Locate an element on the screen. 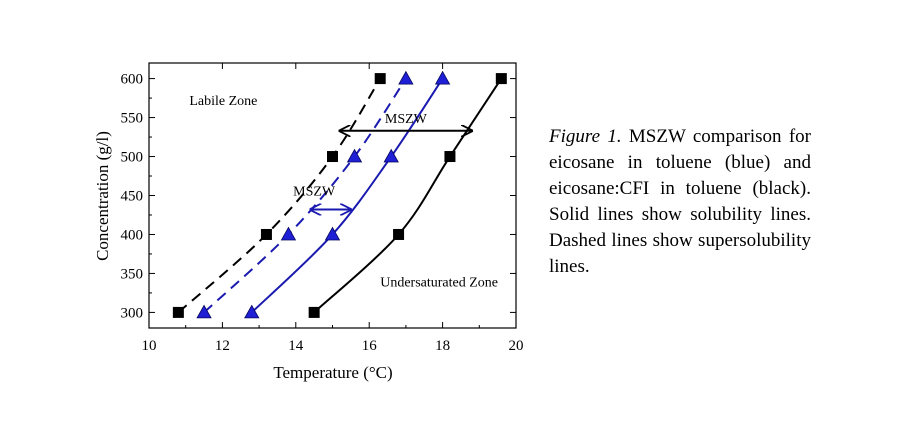  x-tick-label: 20 is located at coordinates (516, 346).